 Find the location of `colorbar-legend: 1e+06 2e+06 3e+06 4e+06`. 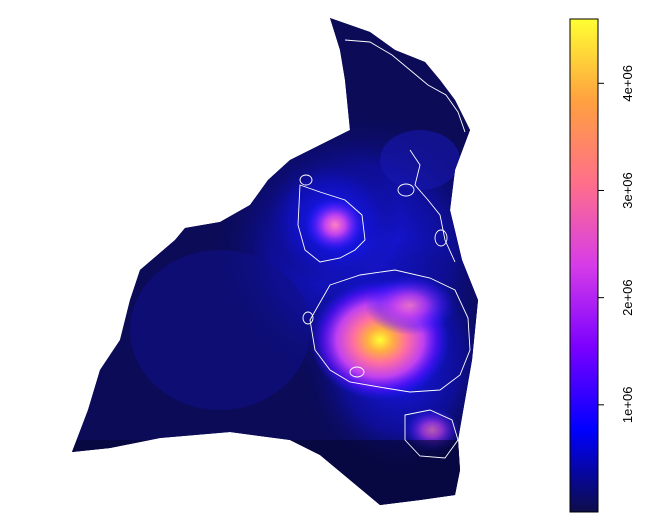

colorbar-legend: 1e+06 2e+06 3e+06 4e+06 is located at coordinates (602, 265).